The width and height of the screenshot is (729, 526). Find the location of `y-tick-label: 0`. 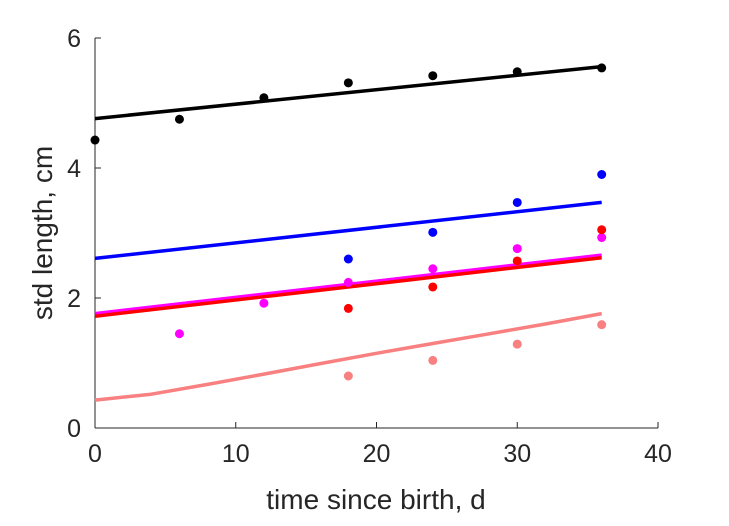

y-tick-label: 0 is located at coordinates (74, 429).